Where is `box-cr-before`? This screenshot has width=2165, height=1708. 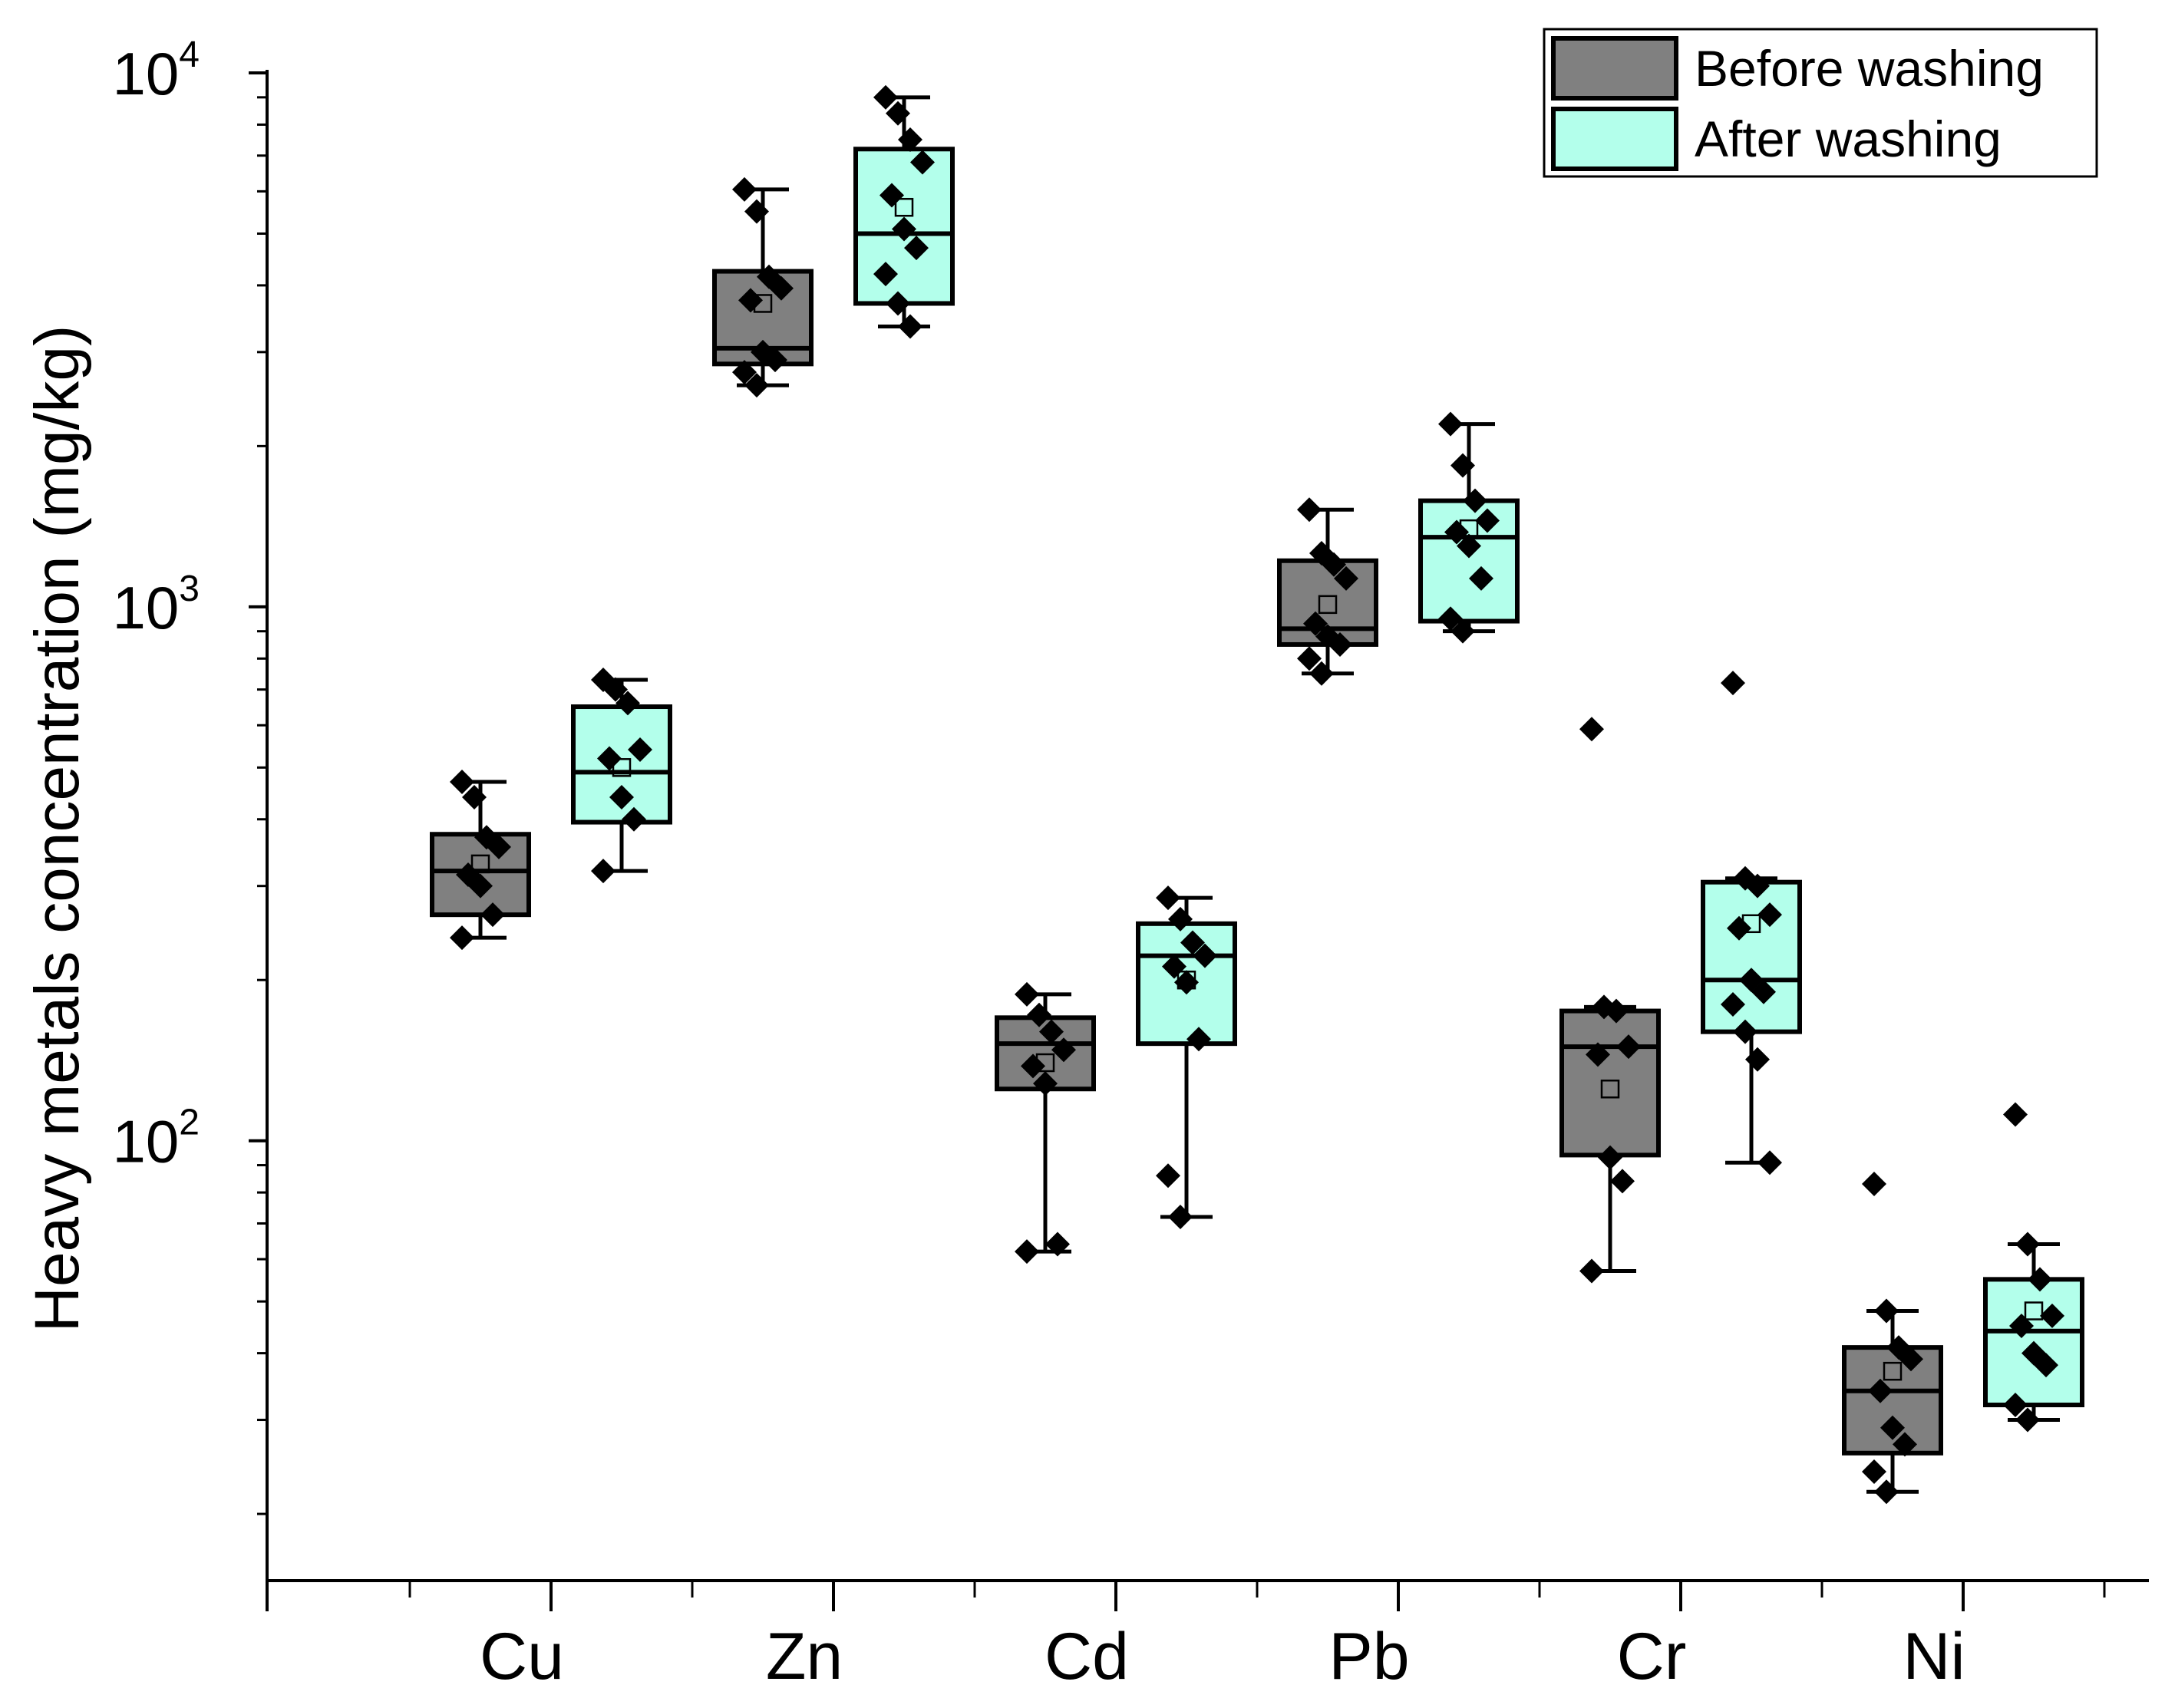
box-cr-before is located at coordinates (1610, 1083).